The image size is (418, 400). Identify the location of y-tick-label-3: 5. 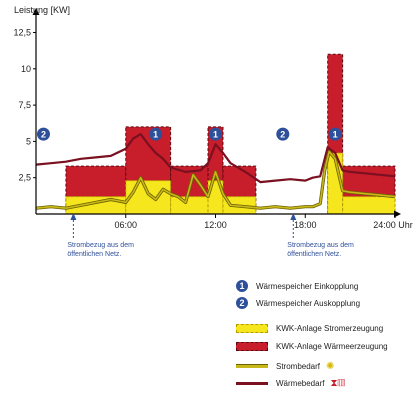
(28, 141).